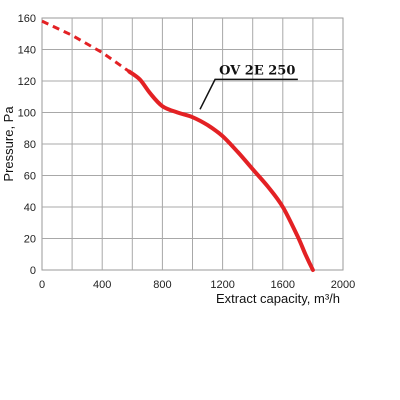 Image resolution: width=400 pixels, height=400 pixels. I want to click on y-tick-label: 160, so click(27, 19).